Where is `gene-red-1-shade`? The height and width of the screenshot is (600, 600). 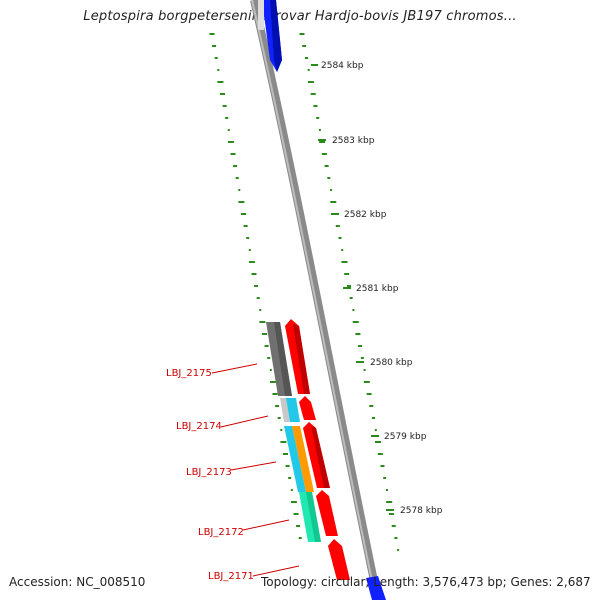 gene-red-1-shade is located at coordinates (301, 359).